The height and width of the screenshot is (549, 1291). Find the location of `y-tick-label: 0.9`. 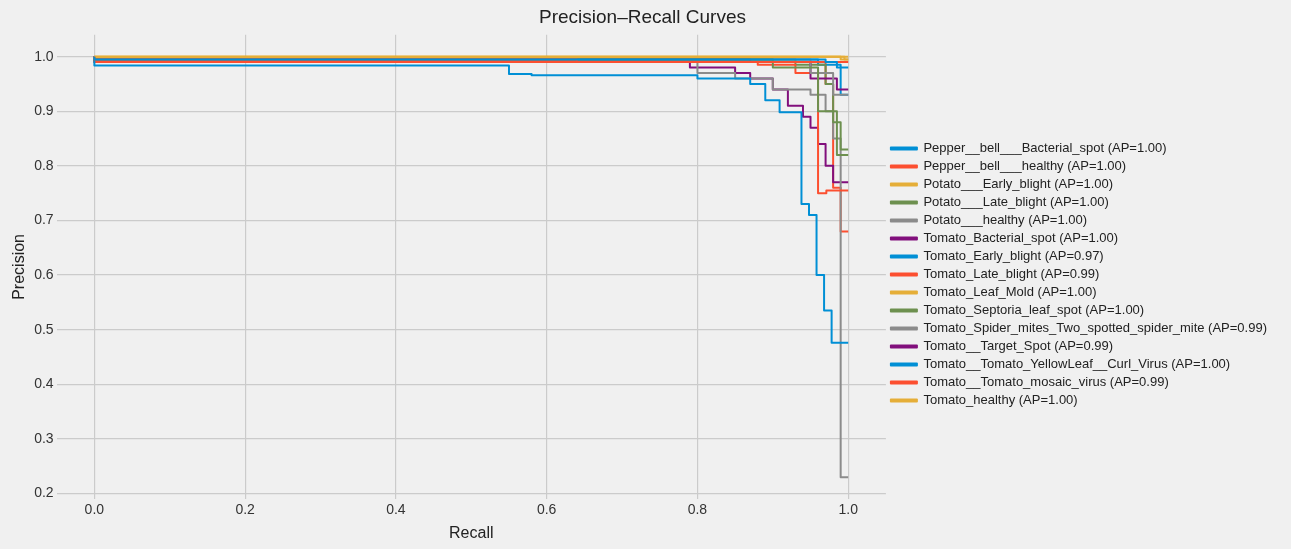

y-tick-label: 0.9 is located at coordinates (44, 110).